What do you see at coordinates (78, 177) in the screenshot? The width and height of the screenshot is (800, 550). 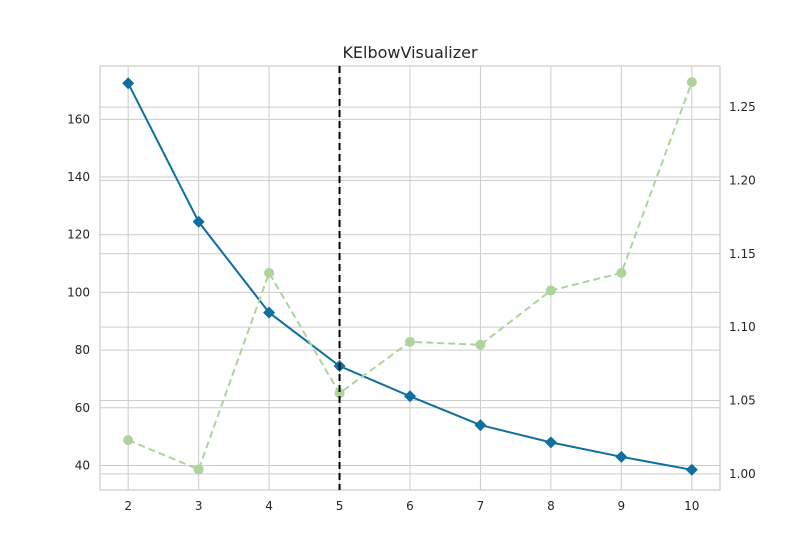 I see `y-tick-label: 140` at bounding box center [78, 177].